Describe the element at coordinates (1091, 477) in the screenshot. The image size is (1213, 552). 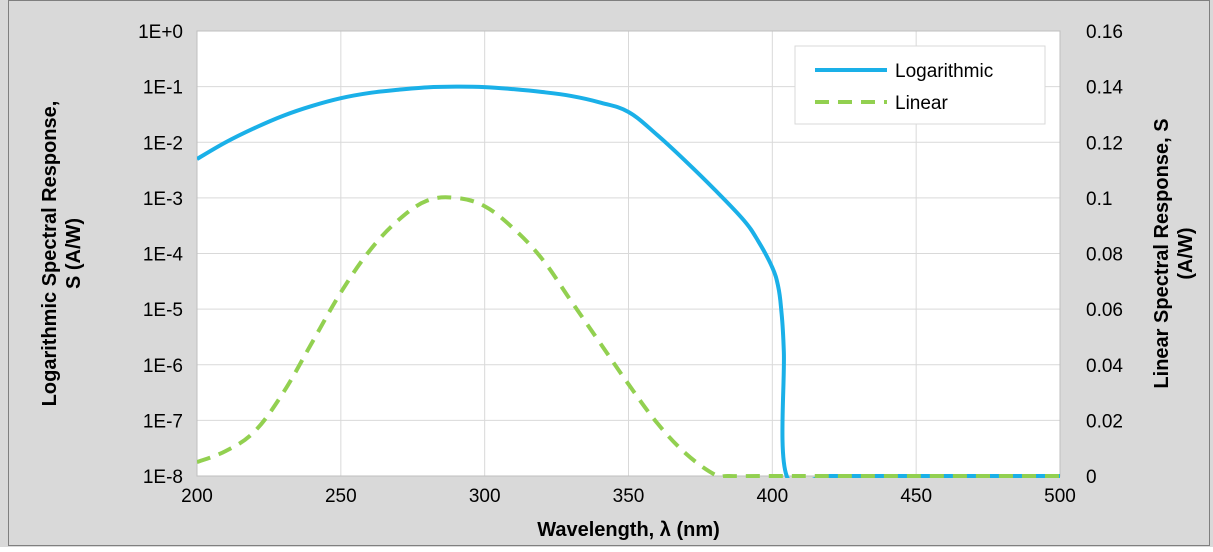
I see `y-right-tick-label: 0` at that location.